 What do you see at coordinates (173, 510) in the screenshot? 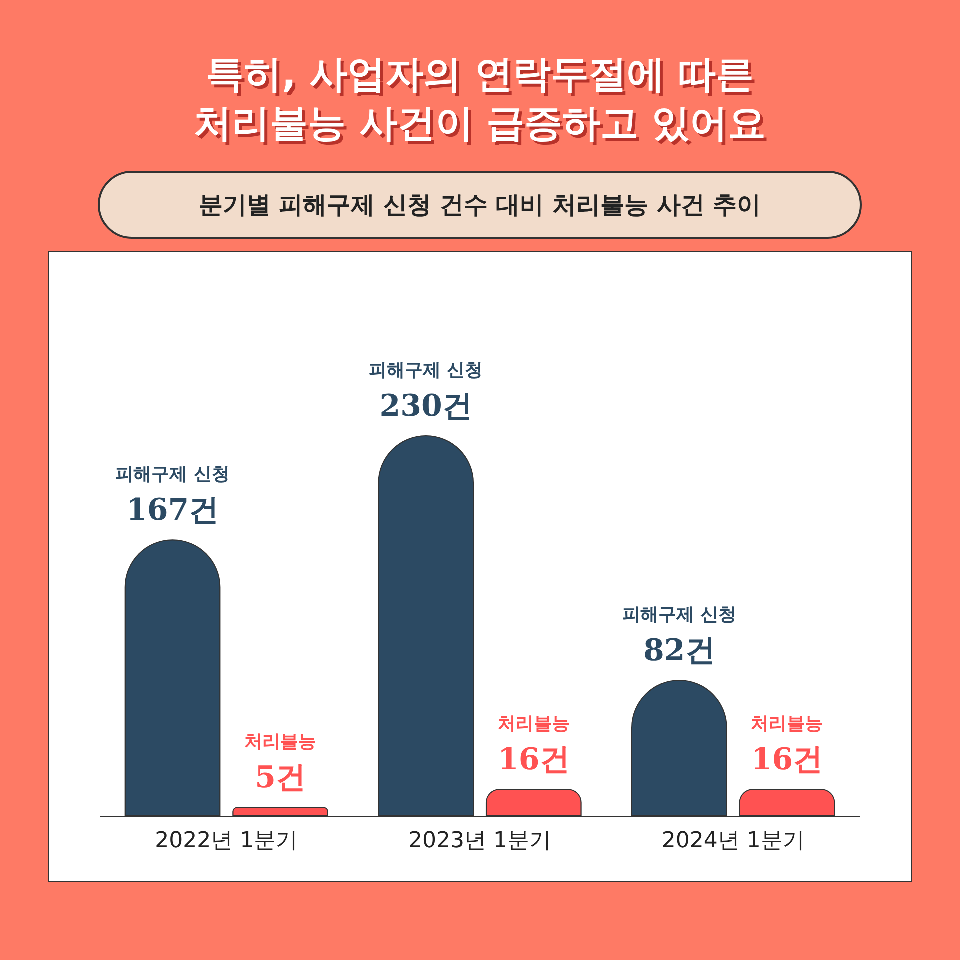
I see `data-label: 167건` at bounding box center [173, 510].